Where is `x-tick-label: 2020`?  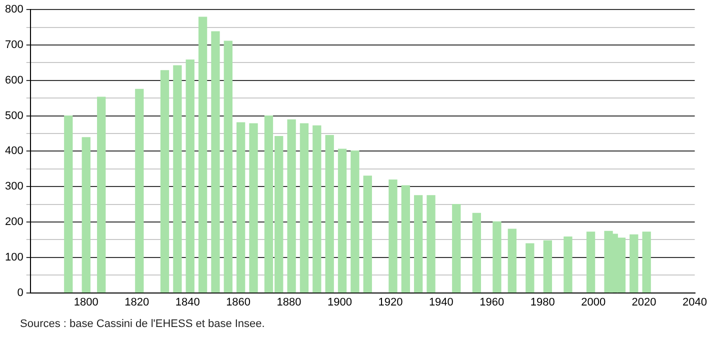 x-tick-label: 2020 is located at coordinates (644, 302).